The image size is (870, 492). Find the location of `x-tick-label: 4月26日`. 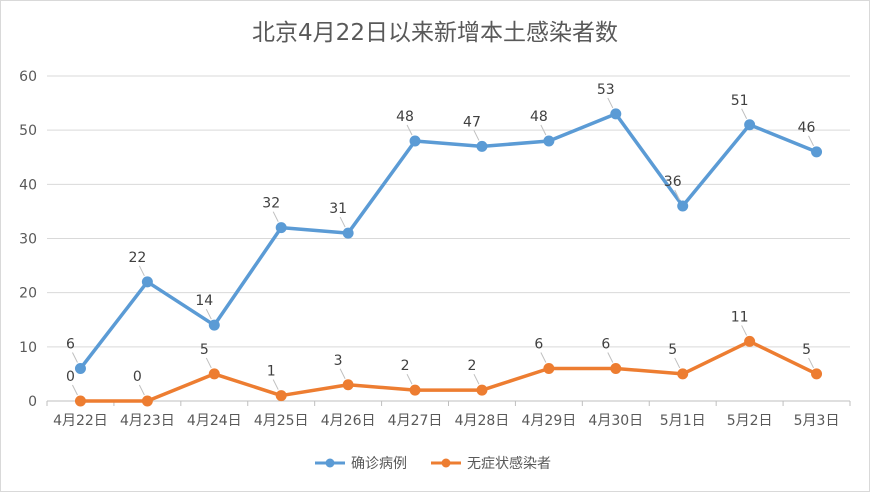

x-tick-label: 4月26日 is located at coordinates (348, 421).